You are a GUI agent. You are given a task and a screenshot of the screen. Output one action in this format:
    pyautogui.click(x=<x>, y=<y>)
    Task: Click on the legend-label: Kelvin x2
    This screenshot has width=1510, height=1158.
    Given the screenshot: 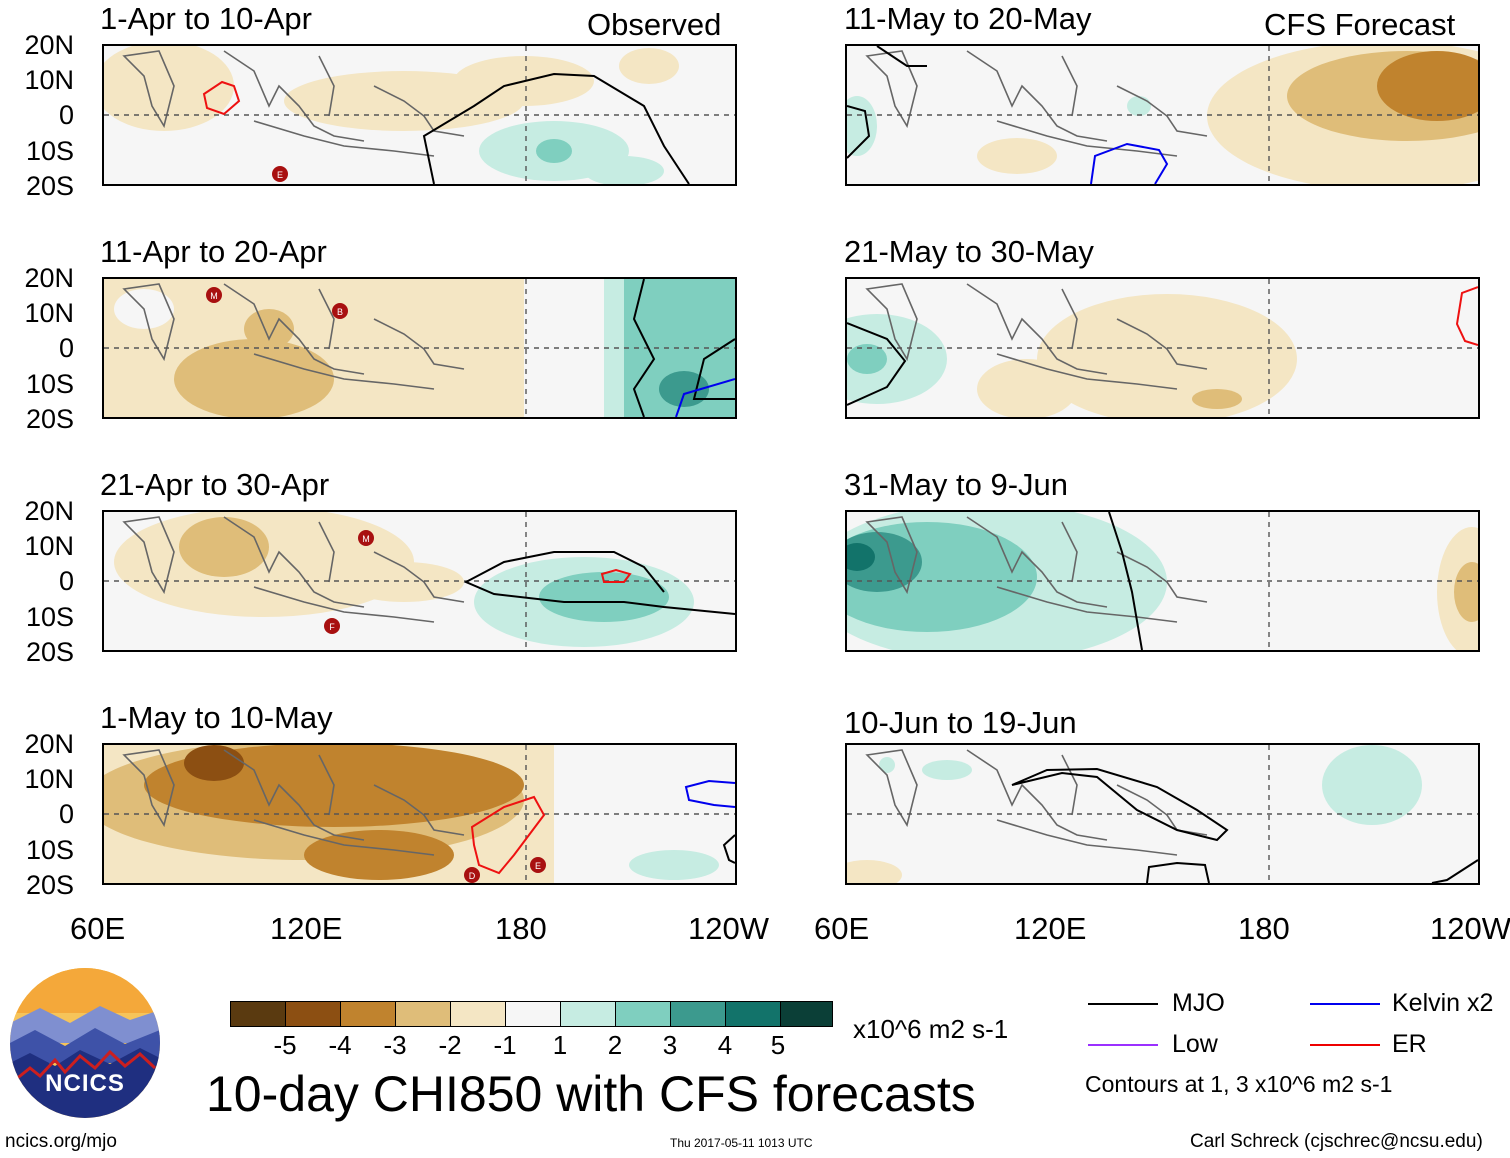 What is the action you would take?
    pyautogui.click(x=1443, y=1003)
    